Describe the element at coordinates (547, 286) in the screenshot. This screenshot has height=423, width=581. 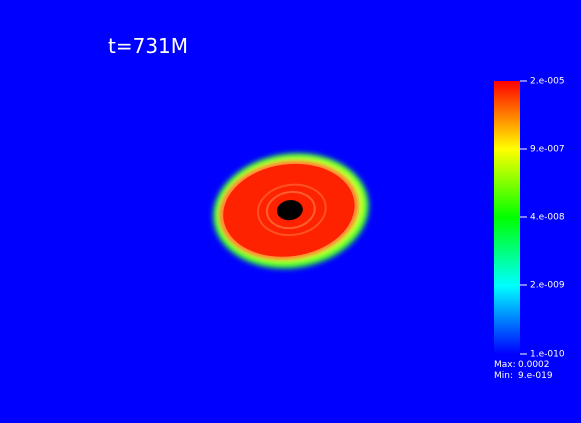
I see `tick-label: 2.e-009` at that location.